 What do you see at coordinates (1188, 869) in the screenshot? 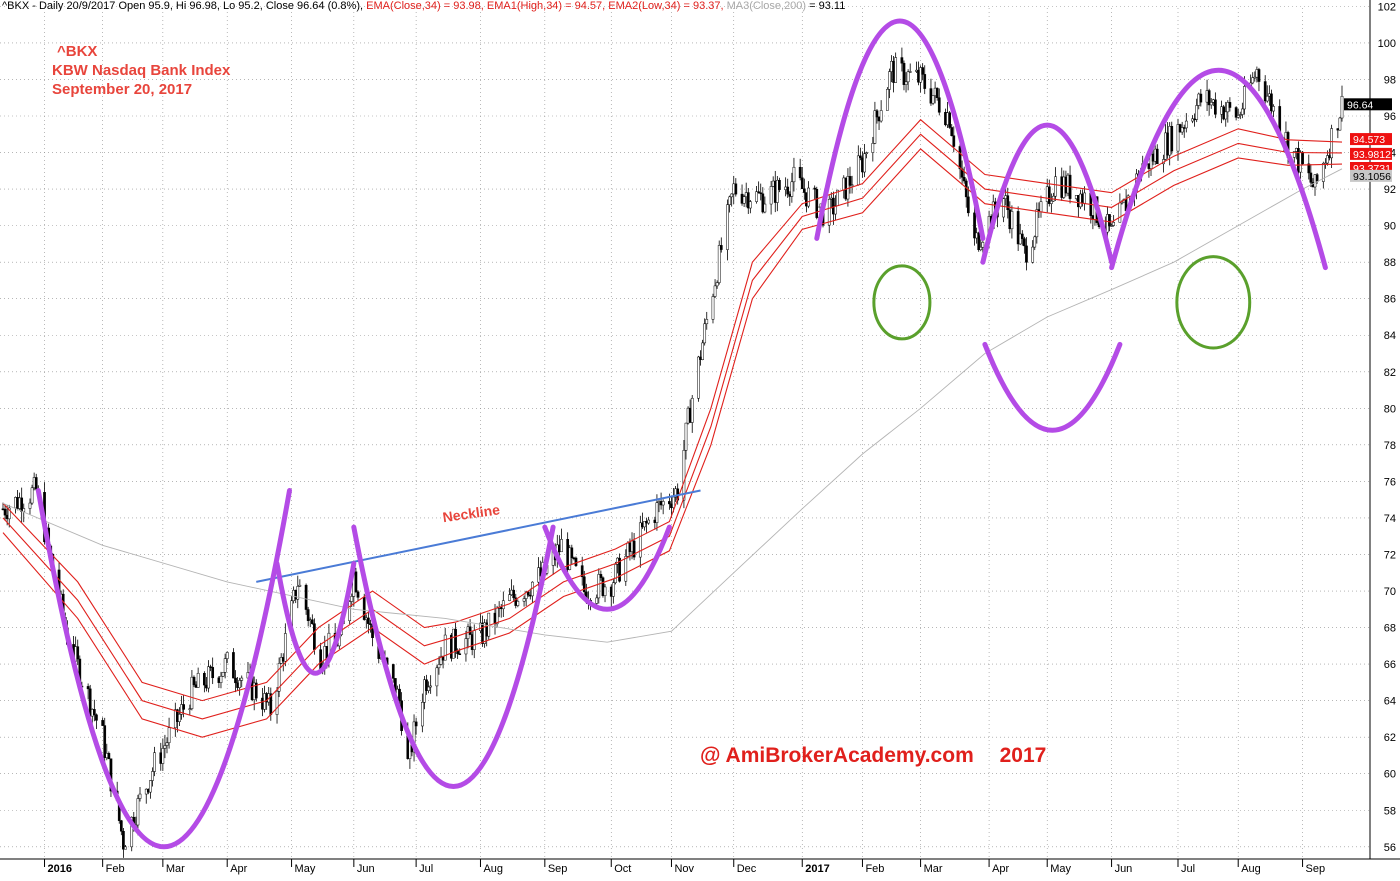
I see `x-tick-label: Jul` at bounding box center [1188, 869].